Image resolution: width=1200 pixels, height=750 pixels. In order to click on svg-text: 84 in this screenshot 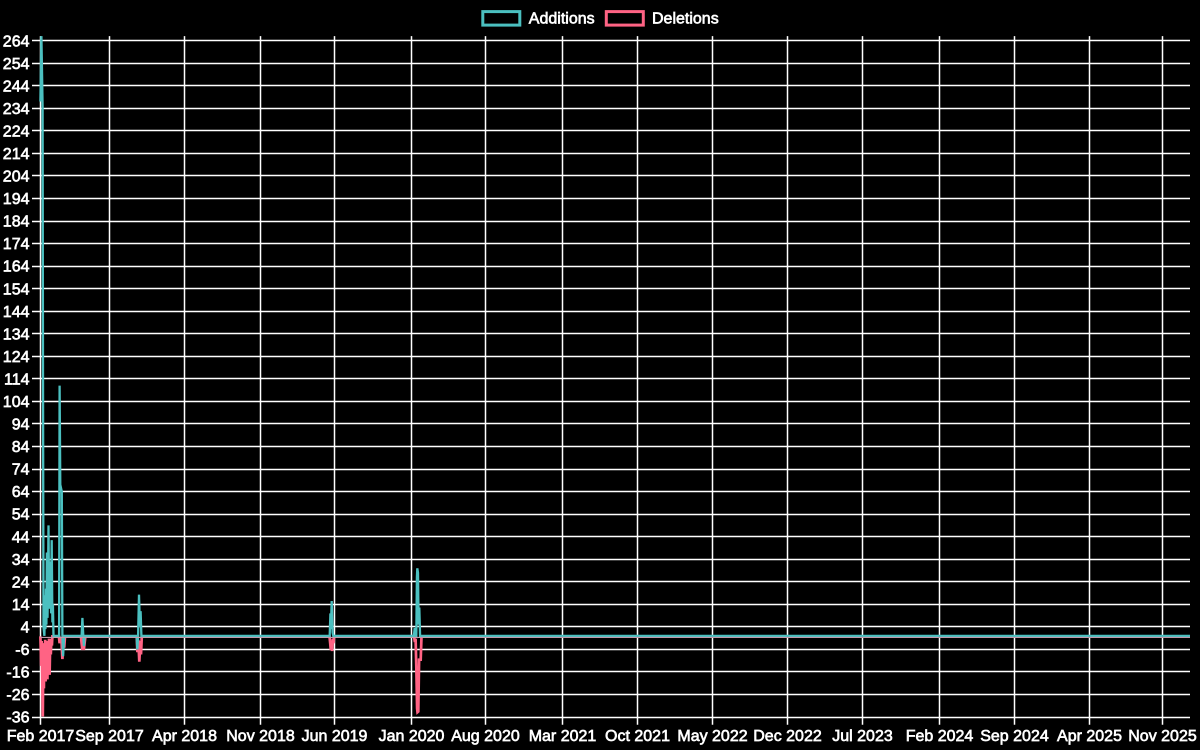, I will do `click(21, 447)`.